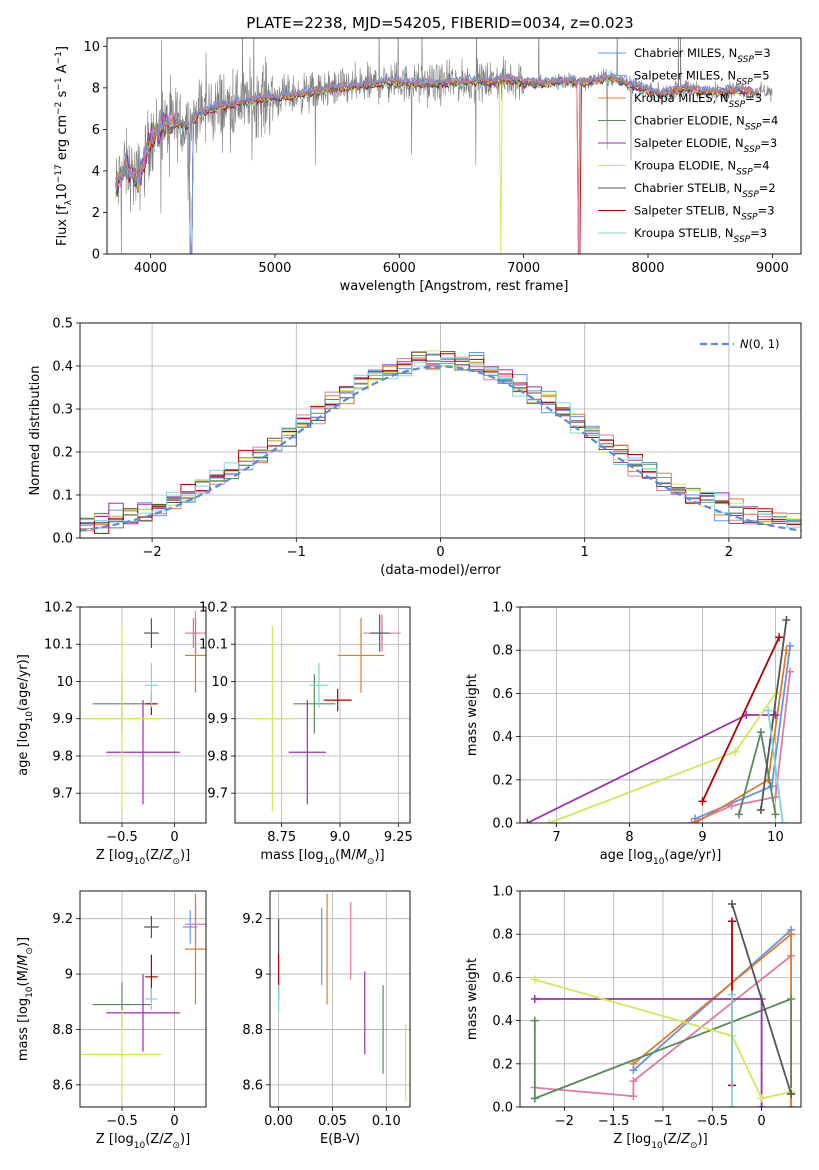 This screenshot has width=819, height=1170. What do you see at coordinates (96, 88) in the screenshot?
I see `tick-label-y: 8` at bounding box center [96, 88].